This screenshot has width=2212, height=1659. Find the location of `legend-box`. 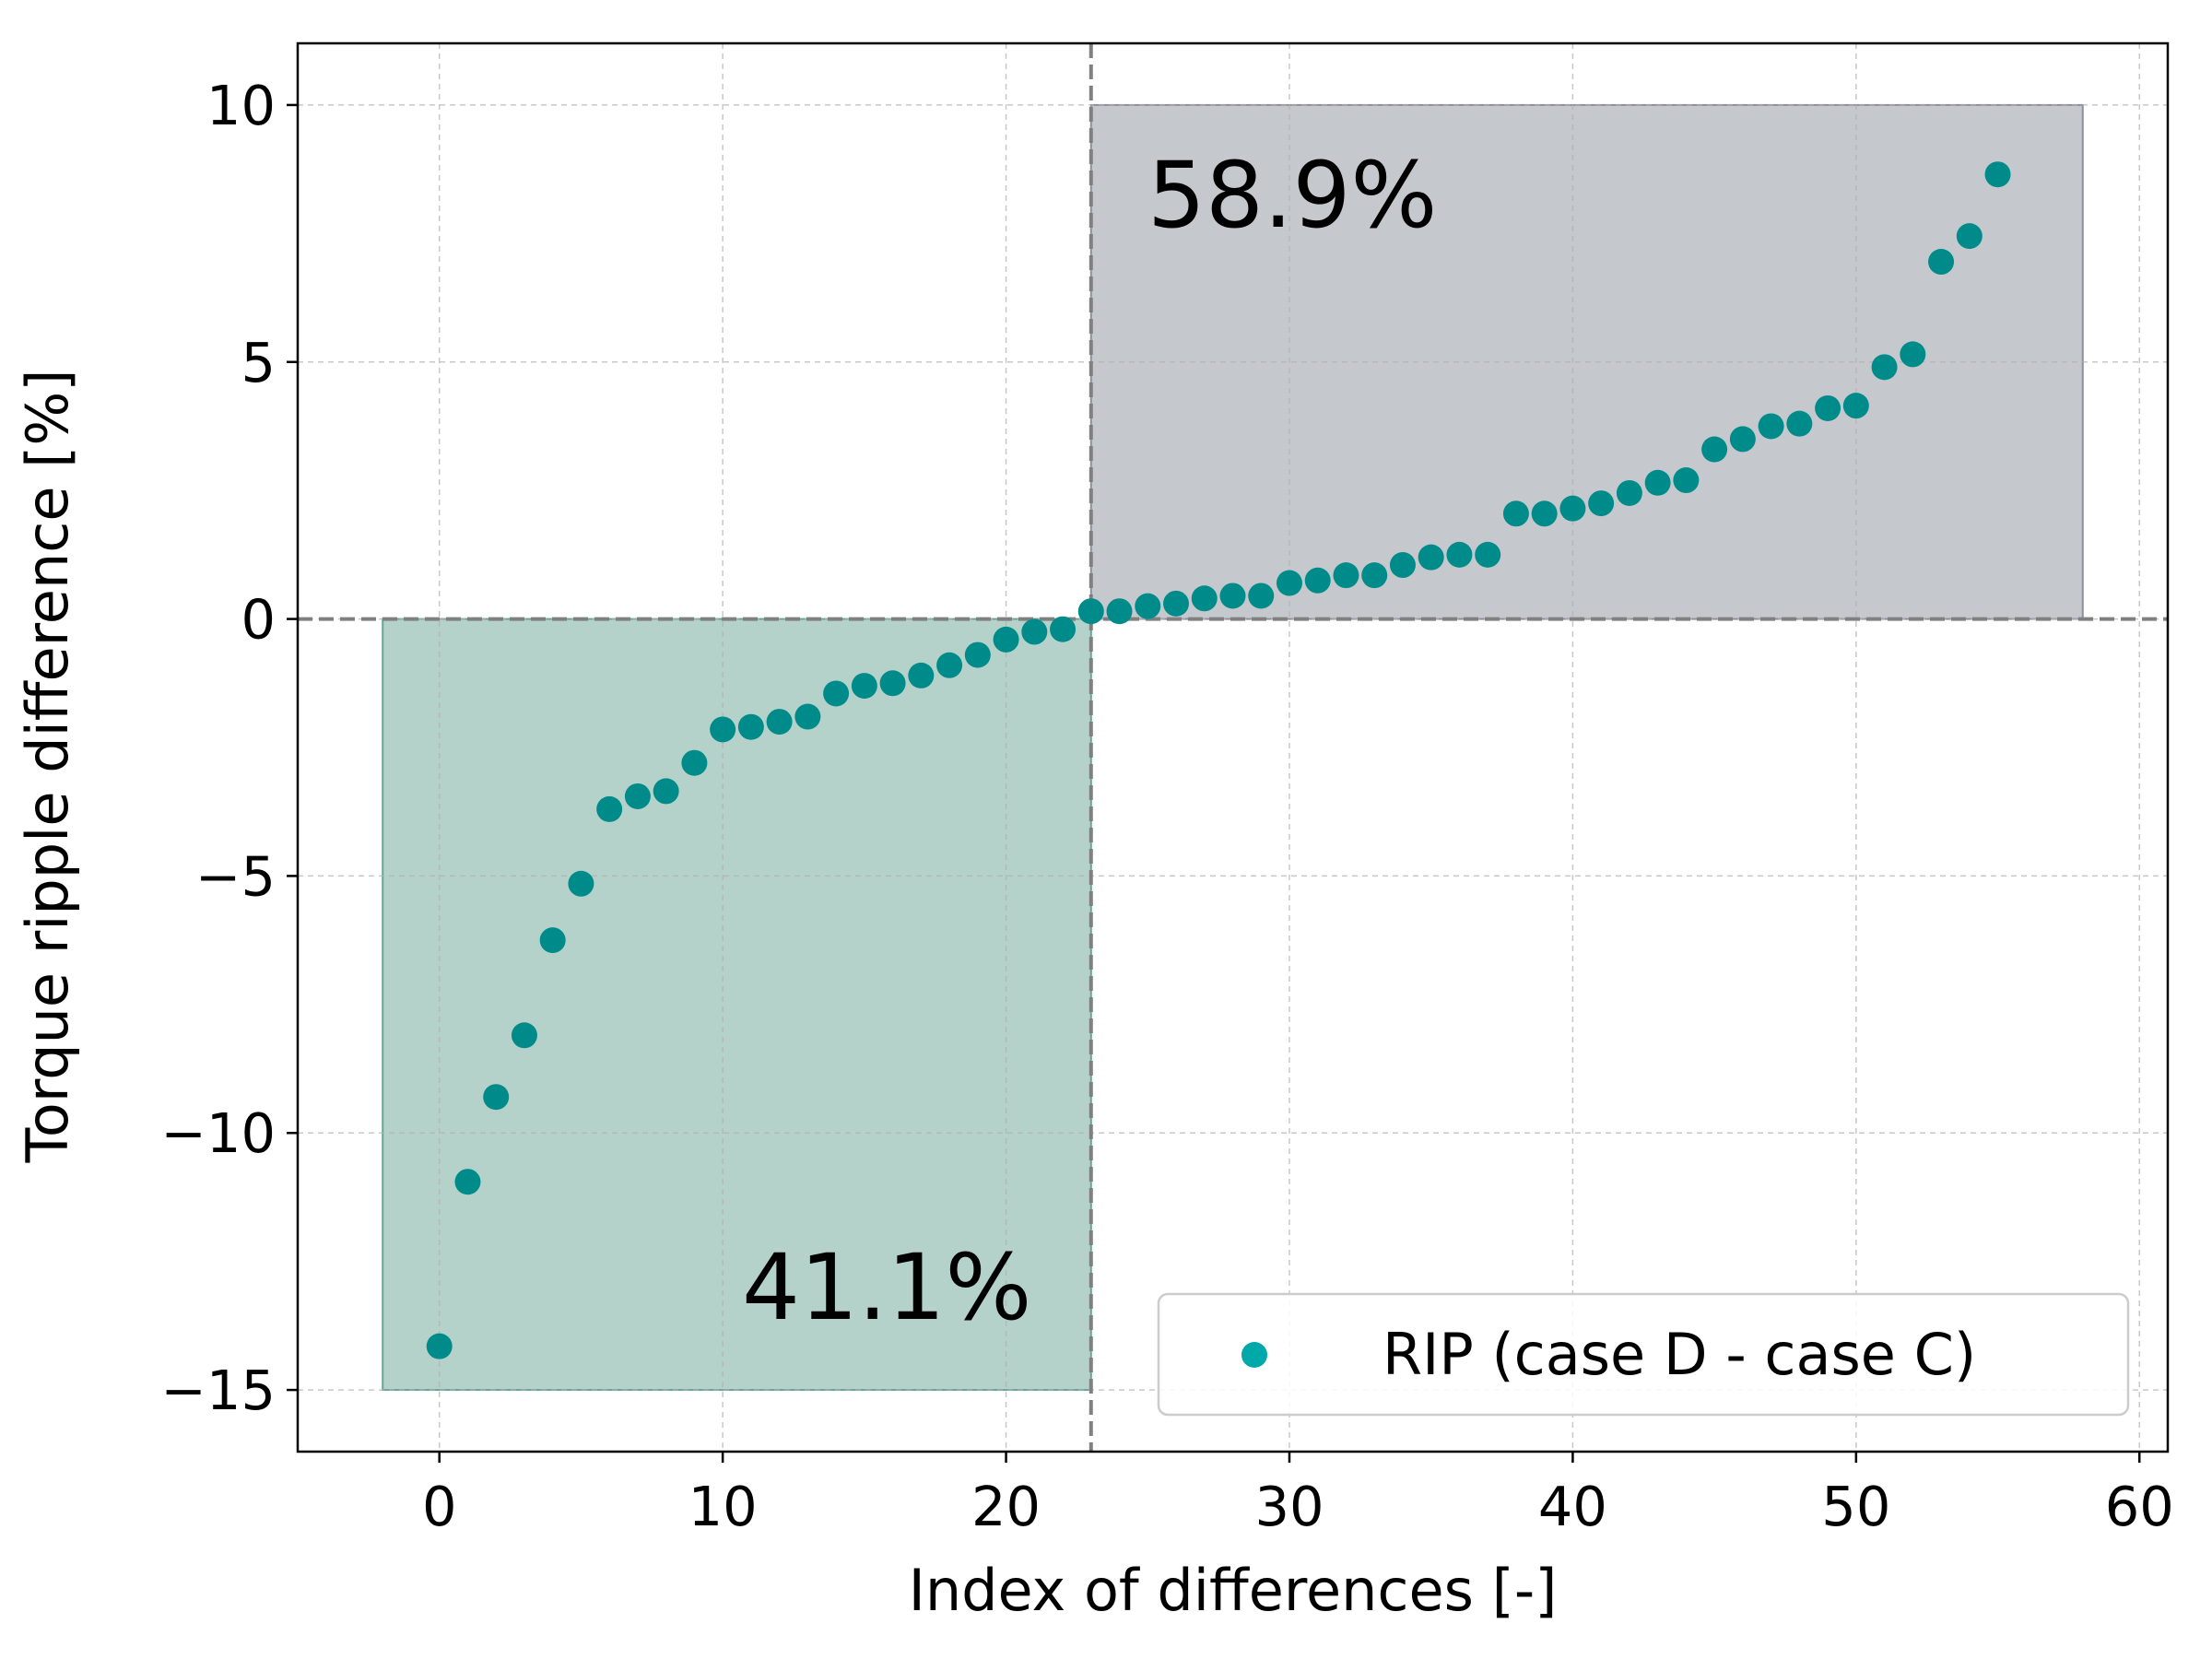

legend-box is located at coordinates (1643, 1354).